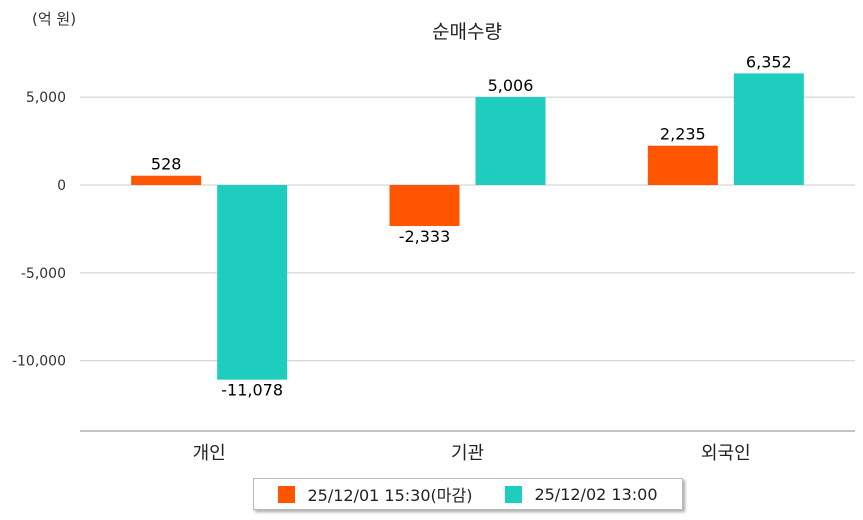 This screenshot has height=520, width=863. I want to click on axis-layer: 개인 기관 외국인, so click(467, 447).